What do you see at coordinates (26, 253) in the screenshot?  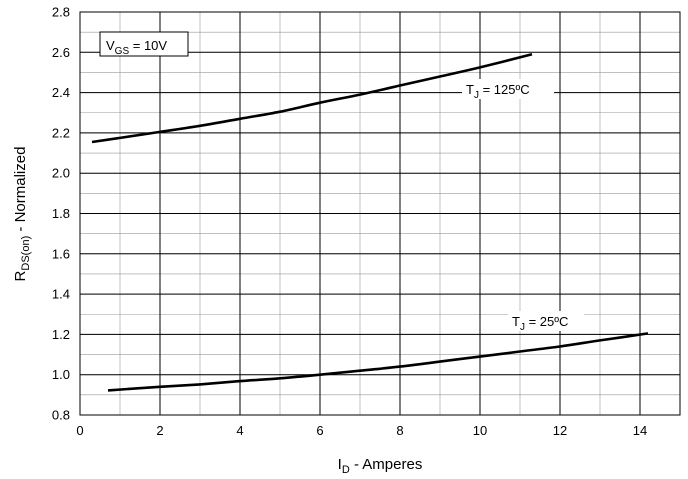 I see `y-axis-label-sub: DS(on)` at bounding box center [26, 253].